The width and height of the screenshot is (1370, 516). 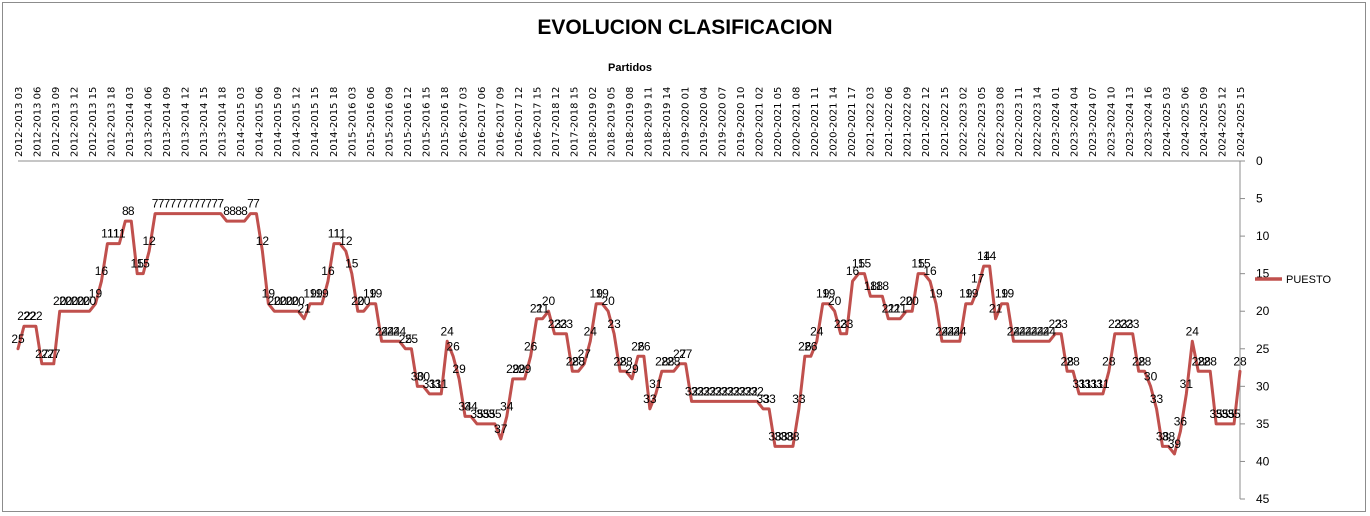 What do you see at coordinates (1056, 122) in the screenshot?
I see `x-tick-label: 2023-2024 01` at bounding box center [1056, 122].